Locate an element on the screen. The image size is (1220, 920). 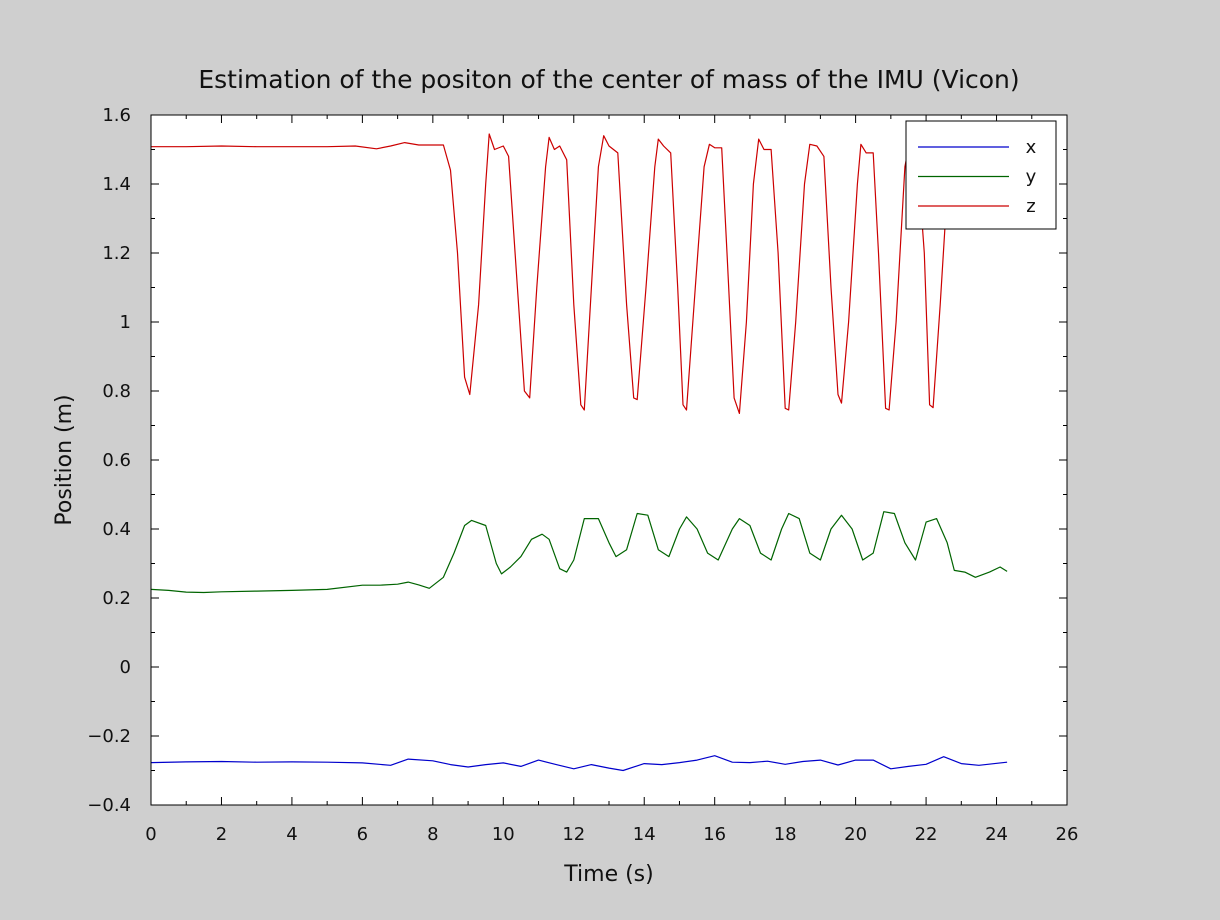
series-line-y is located at coordinates (579, 552).